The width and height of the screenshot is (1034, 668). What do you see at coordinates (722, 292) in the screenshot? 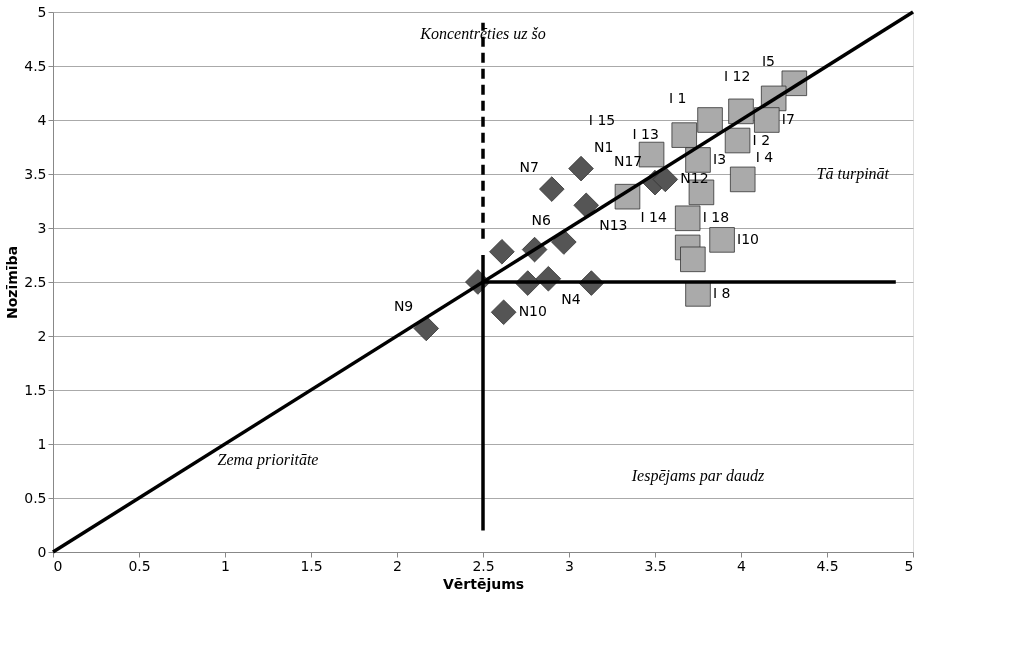
I see `data-label: I 8` at bounding box center [722, 292].